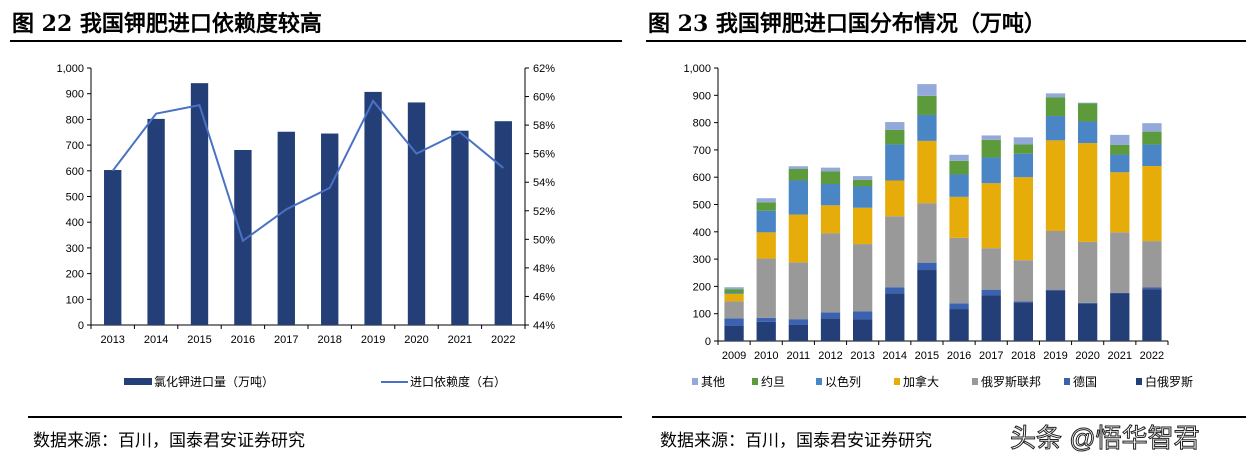 Image resolution: width=1251 pixels, height=461 pixels. Describe the element at coordinates (796, 441) in the screenshot. I see `figure-23-source: 数据来源：百川，国泰君安证券研究` at that location.